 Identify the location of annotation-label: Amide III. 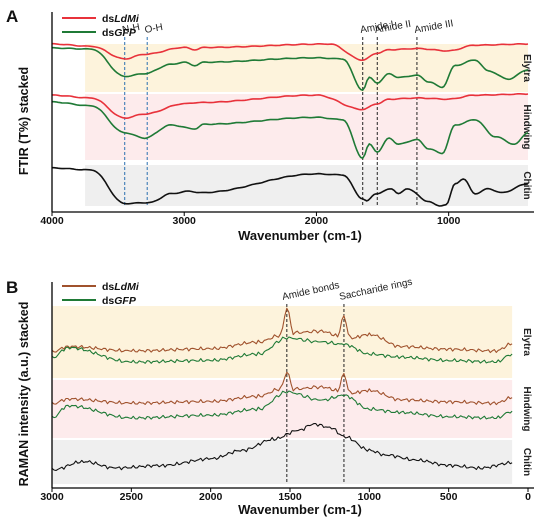
(434, 27).